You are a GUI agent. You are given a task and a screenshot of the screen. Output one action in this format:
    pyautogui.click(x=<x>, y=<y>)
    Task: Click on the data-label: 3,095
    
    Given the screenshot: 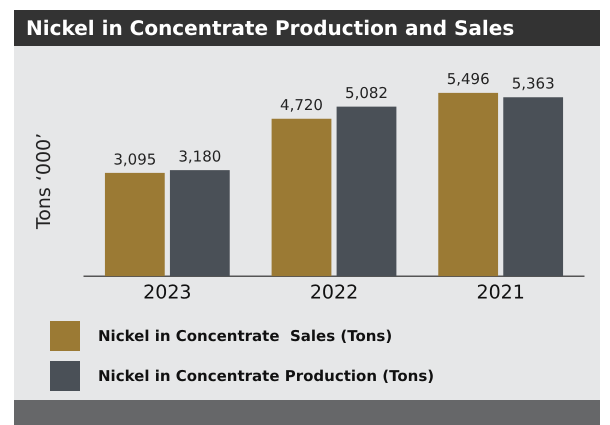 What is the action you would take?
    pyautogui.click(x=134, y=159)
    